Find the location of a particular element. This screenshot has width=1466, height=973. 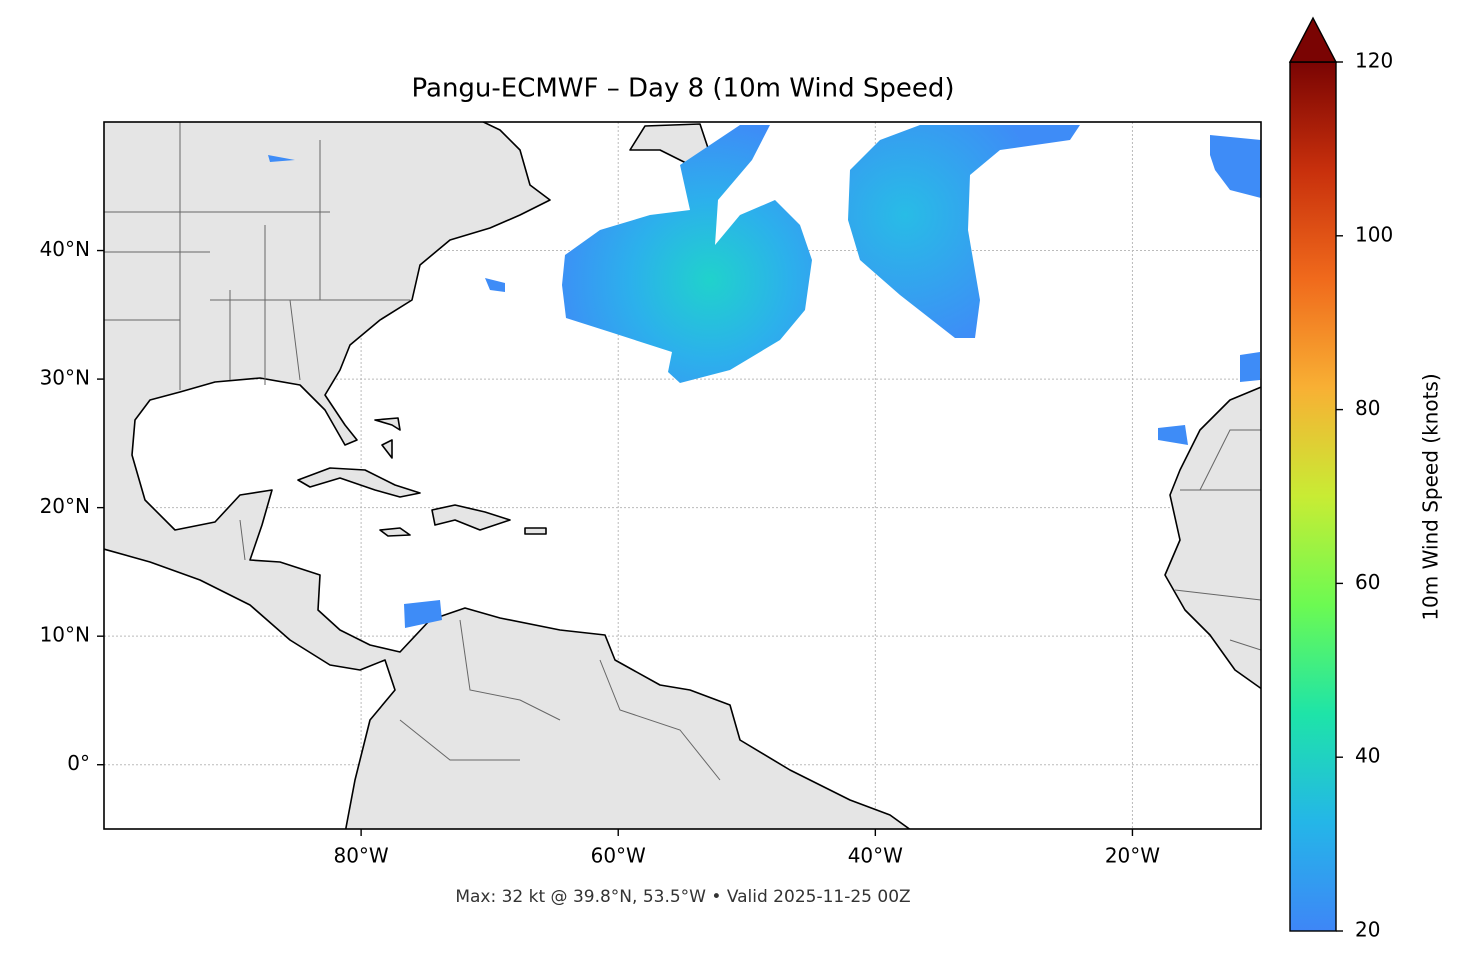

puerto-rico is located at coordinates (535, 531).